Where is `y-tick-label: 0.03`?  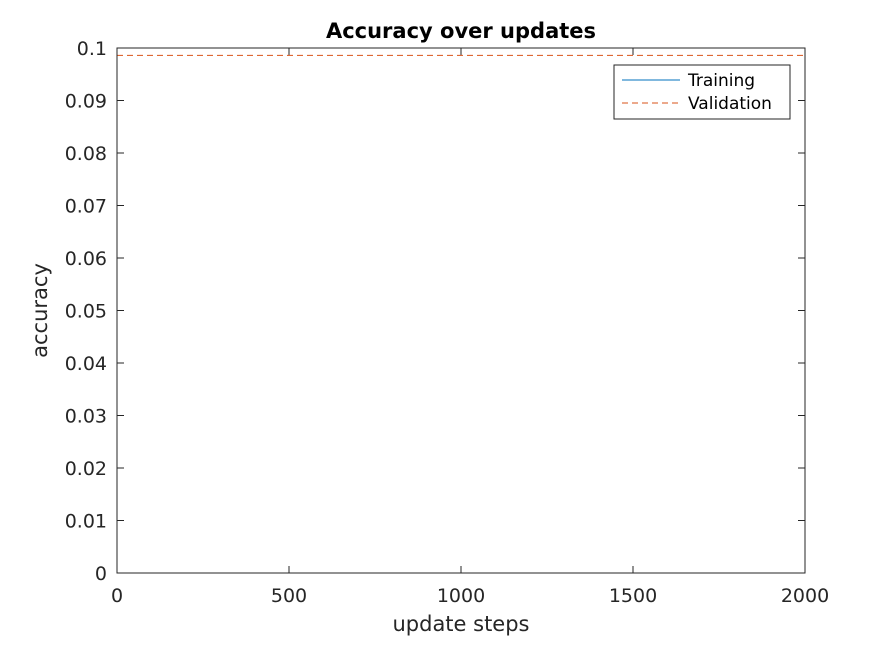
y-tick-label: 0.03 is located at coordinates (86, 417).